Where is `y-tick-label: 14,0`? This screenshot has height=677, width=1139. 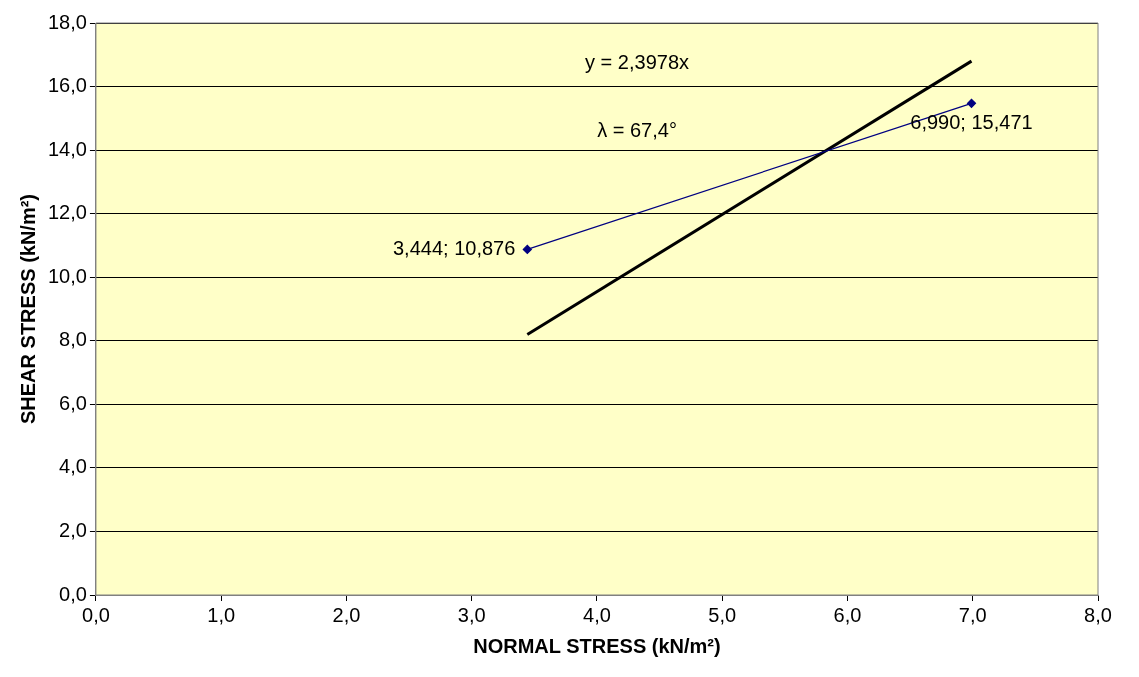 y-tick-label: 14,0 is located at coordinates (67, 148).